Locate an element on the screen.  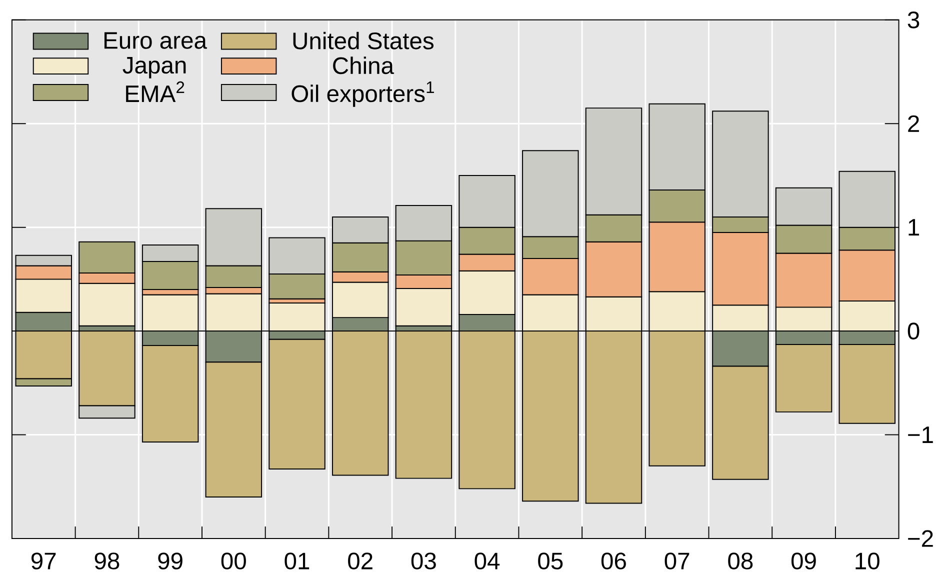
legend-label: Japan is located at coordinates (154, 67).